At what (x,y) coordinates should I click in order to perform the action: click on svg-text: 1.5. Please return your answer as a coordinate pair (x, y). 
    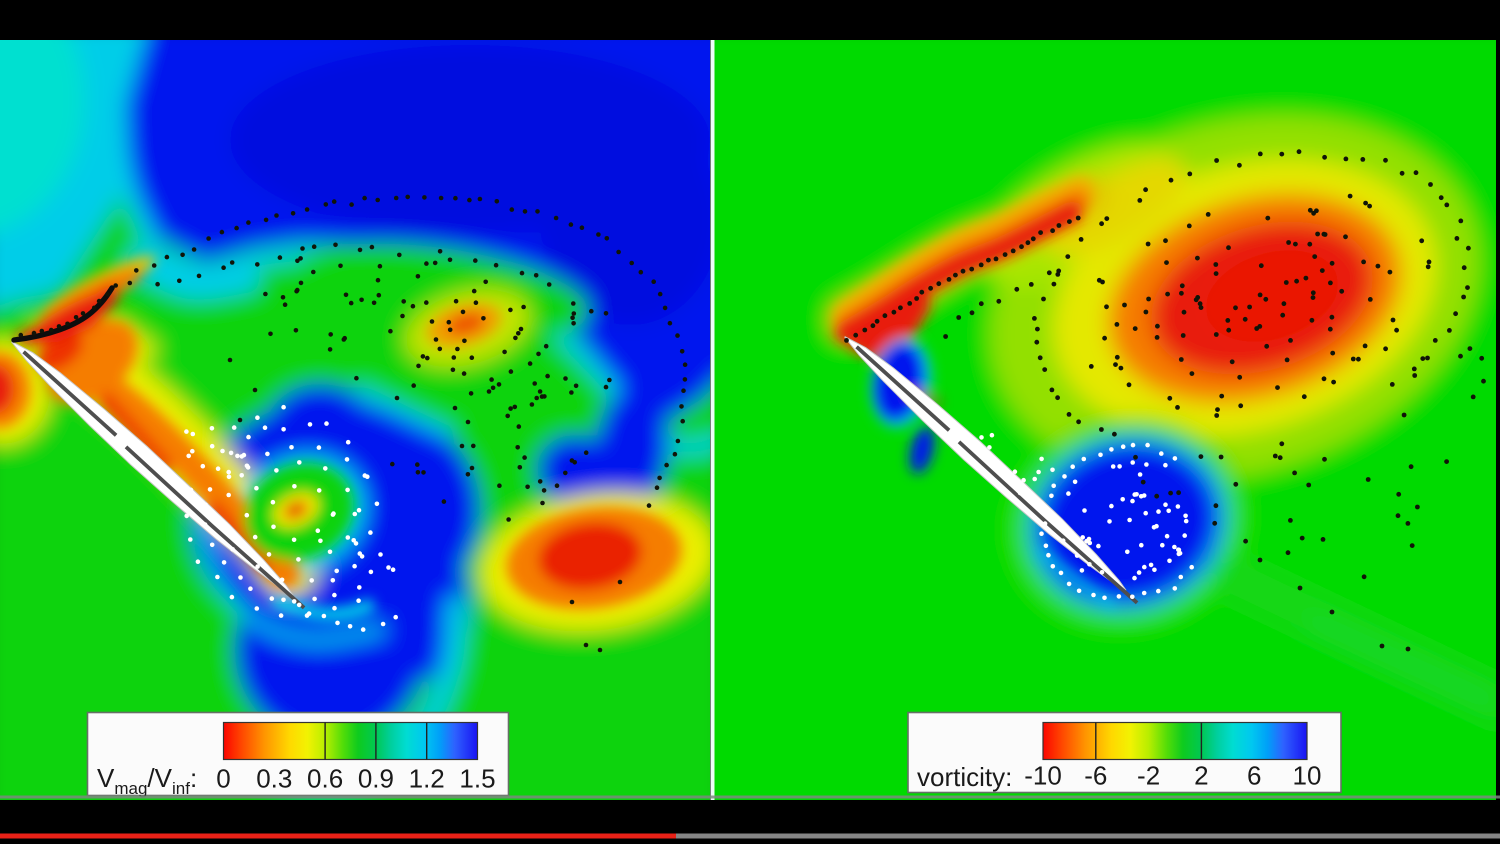
    Looking at the image, I should click on (477, 779).